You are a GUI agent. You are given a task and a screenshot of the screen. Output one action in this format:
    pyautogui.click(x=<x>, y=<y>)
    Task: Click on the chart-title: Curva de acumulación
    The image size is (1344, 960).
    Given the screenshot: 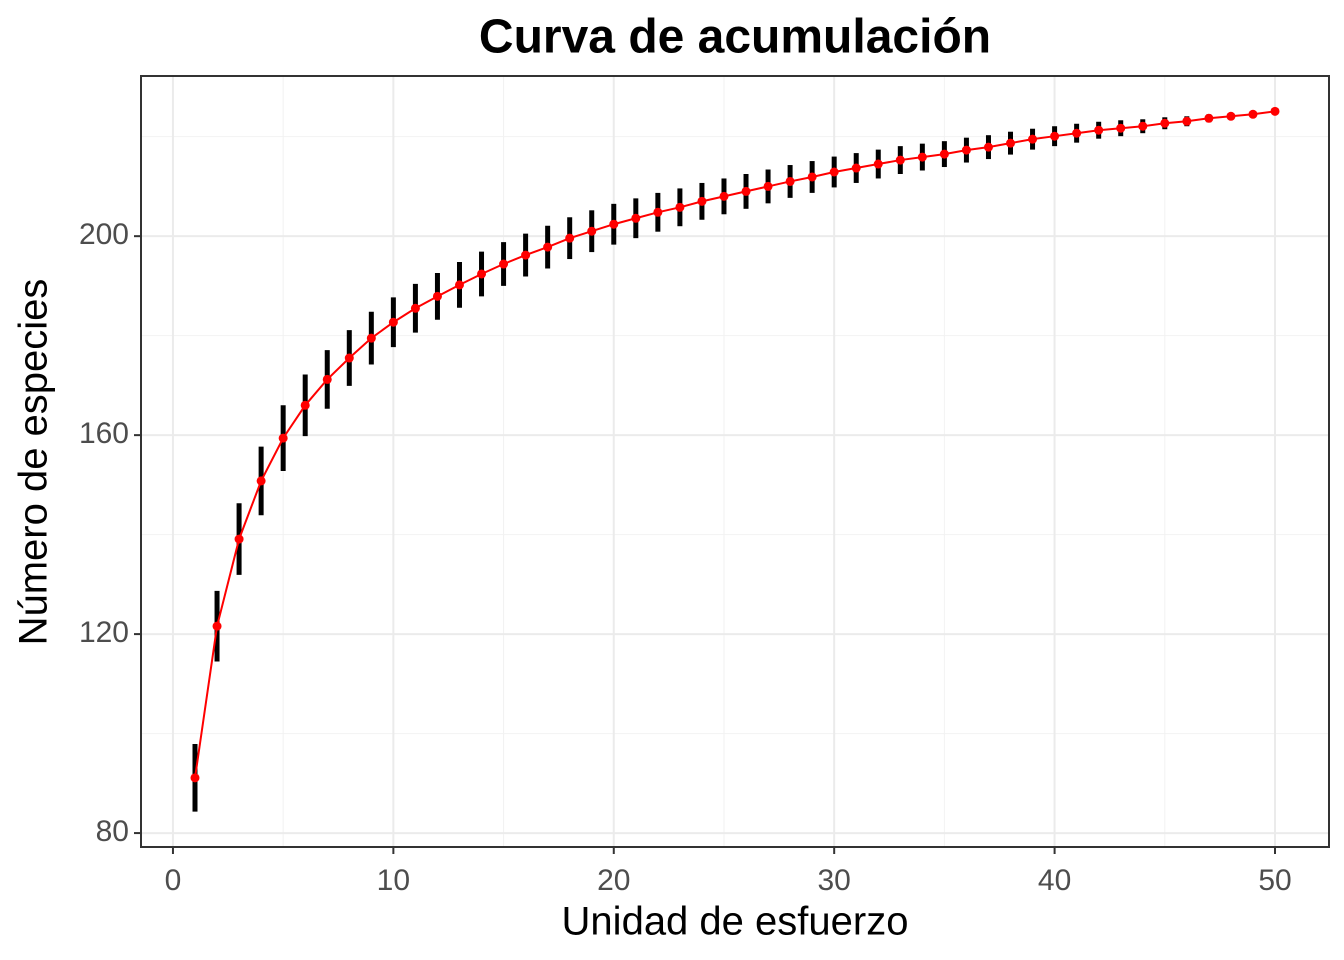 What is the action you would take?
    pyautogui.click(x=735, y=37)
    